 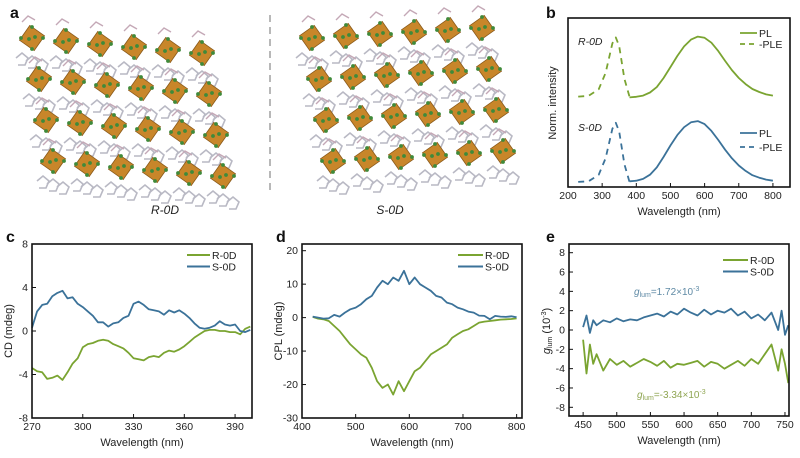 I want to click on e-ylabel-close: ), so click(x=547, y=310).